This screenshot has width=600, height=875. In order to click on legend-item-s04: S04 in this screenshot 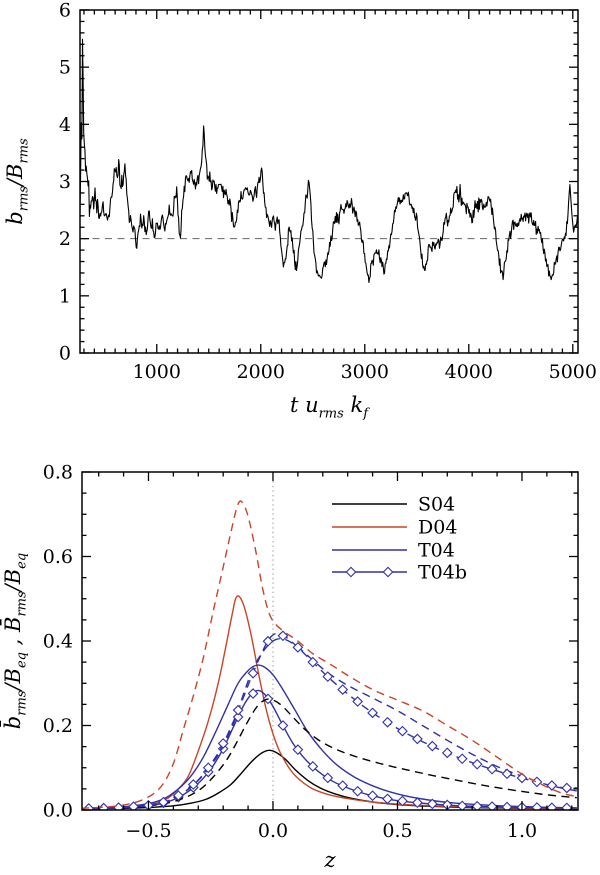, I will do `click(393, 505)`.